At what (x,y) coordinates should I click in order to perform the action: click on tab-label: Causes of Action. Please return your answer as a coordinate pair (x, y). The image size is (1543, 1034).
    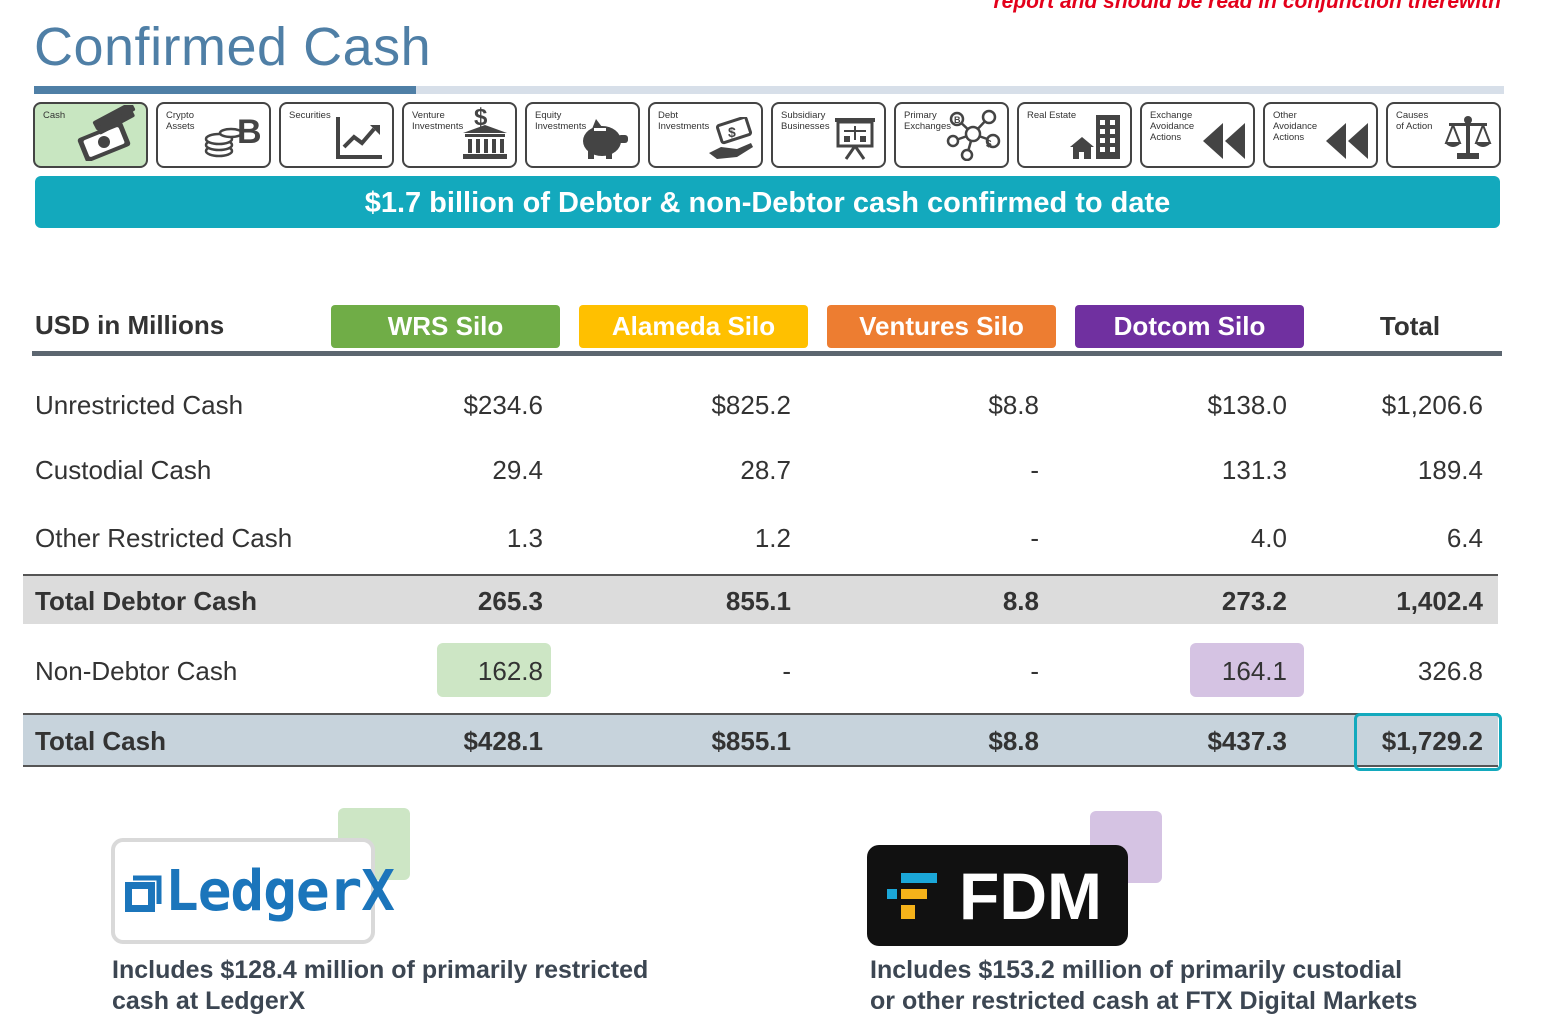
    Looking at the image, I should click on (1414, 121).